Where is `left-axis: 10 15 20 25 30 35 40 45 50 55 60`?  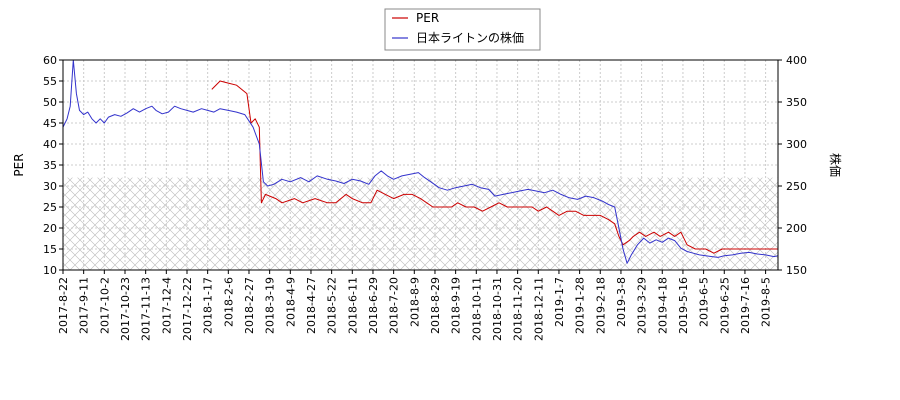 left-axis: 10 15 20 25 30 35 40 45 50 55 60 is located at coordinates (53, 165).